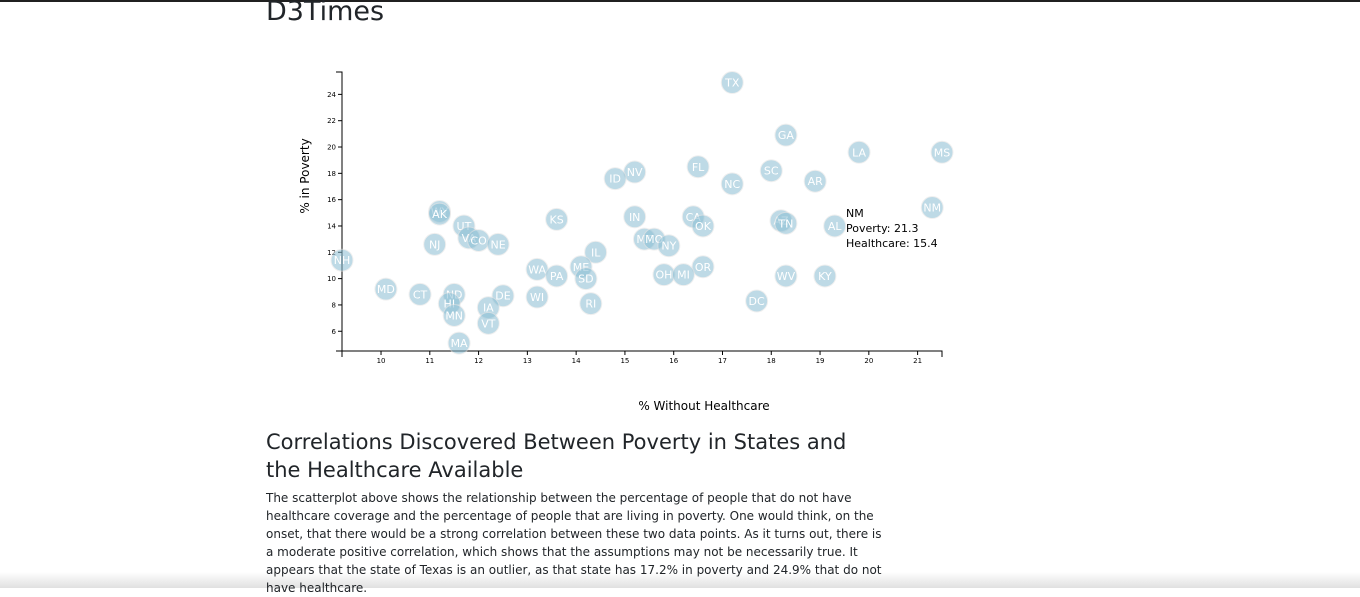 The image size is (1360, 597). Describe the element at coordinates (478, 361) in the screenshot. I see `x-tick-label: 12` at that location.